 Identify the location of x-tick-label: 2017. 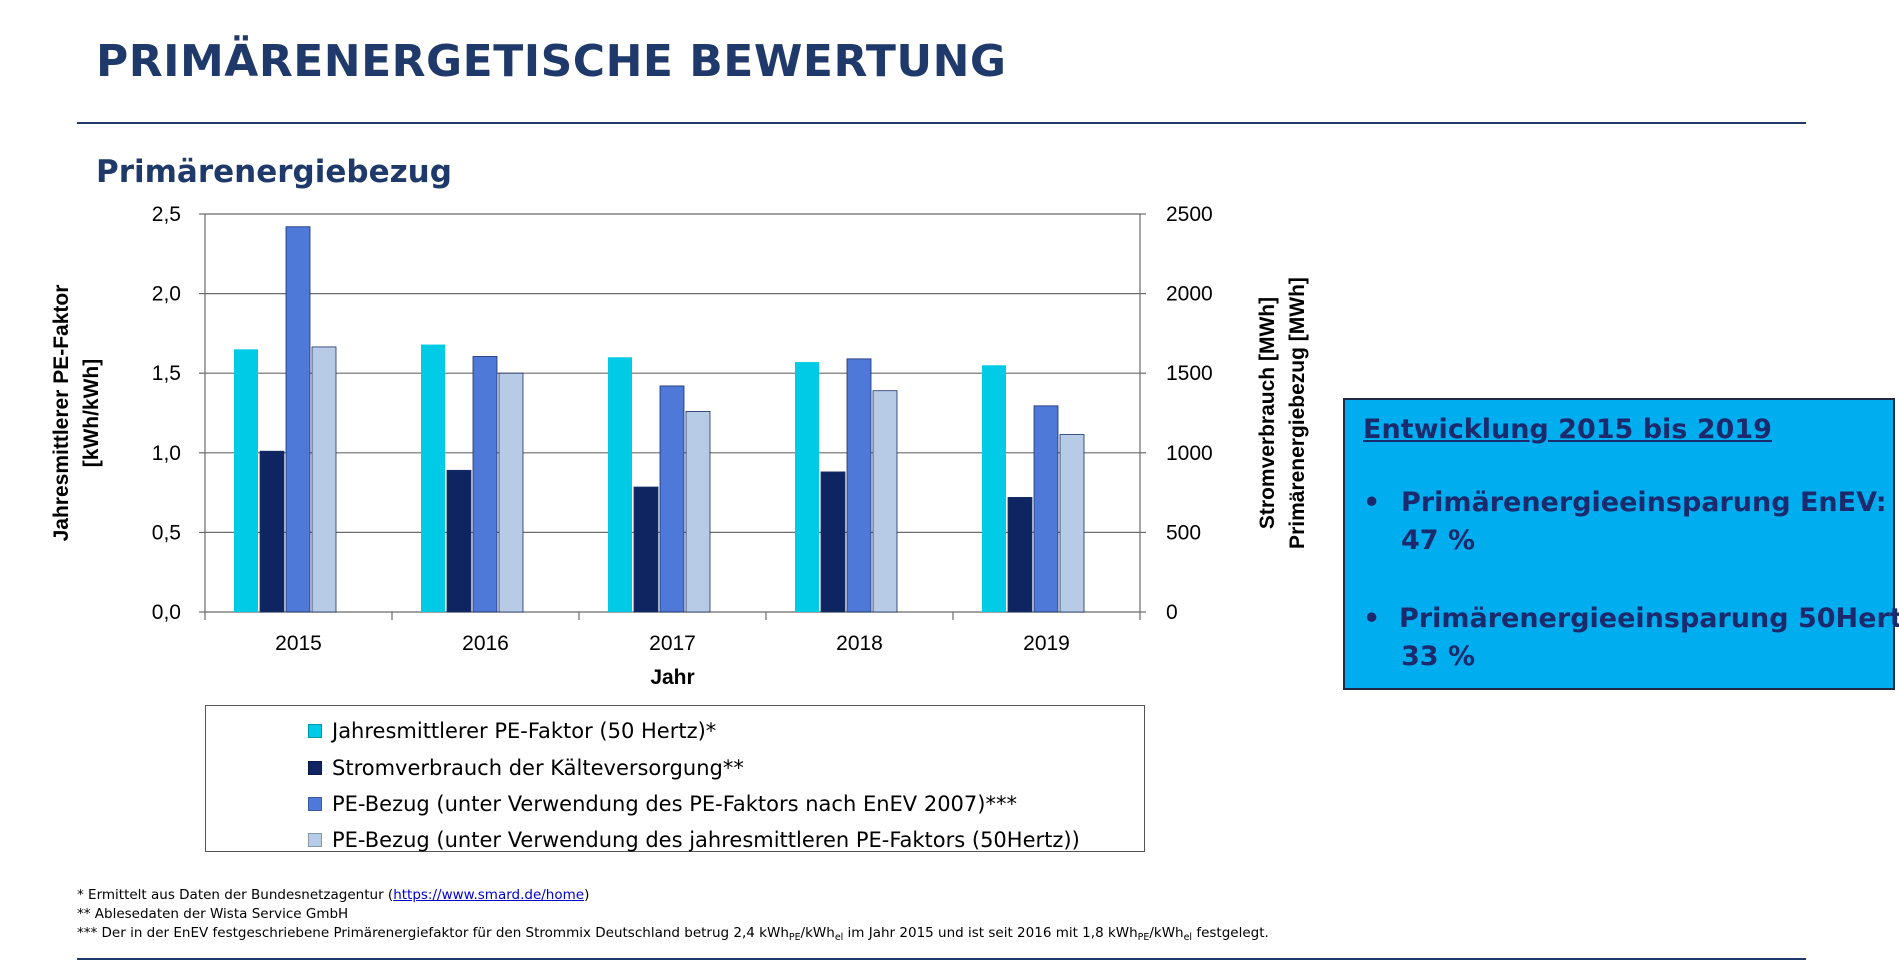
(672, 643).